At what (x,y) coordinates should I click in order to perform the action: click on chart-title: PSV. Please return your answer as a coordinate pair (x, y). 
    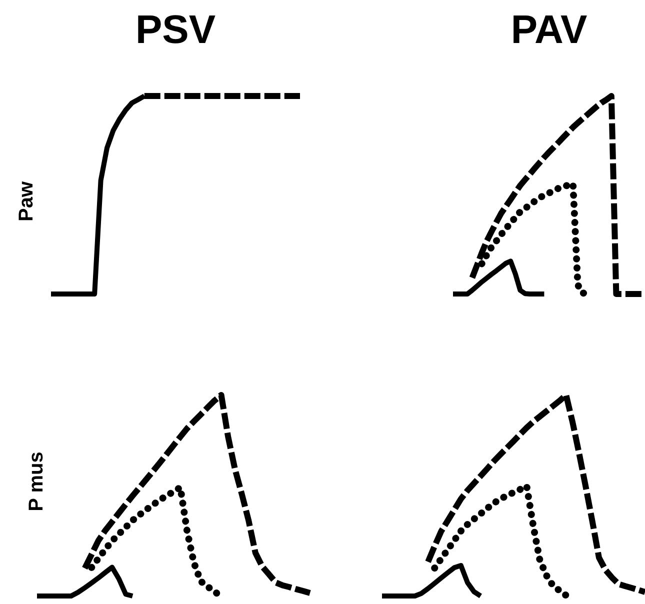
    Looking at the image, I should click on (175, 30).